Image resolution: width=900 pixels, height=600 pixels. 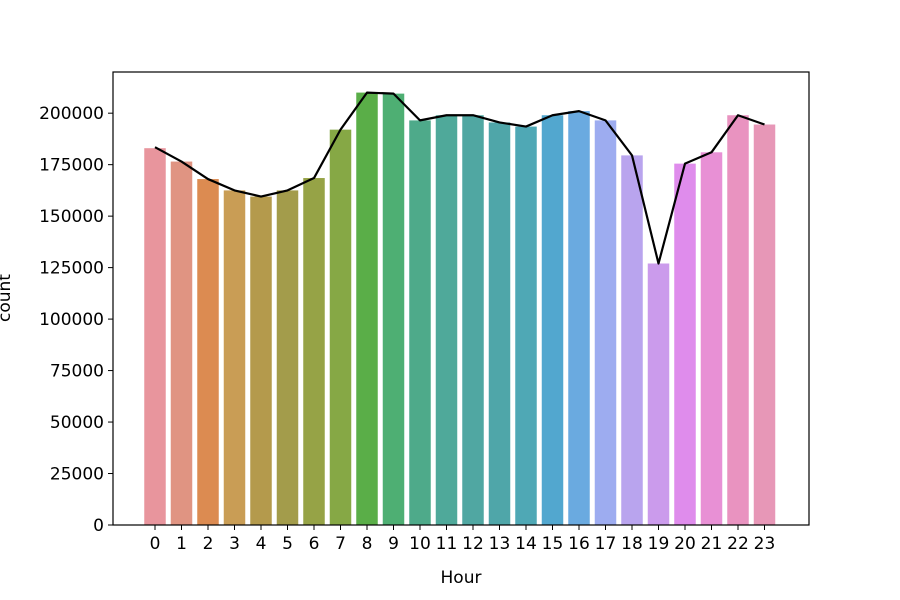 What do you see at coordinates (606, 544) in the screenshot?
I see `x-tick-label: 17` at bounding box center [606, 544].